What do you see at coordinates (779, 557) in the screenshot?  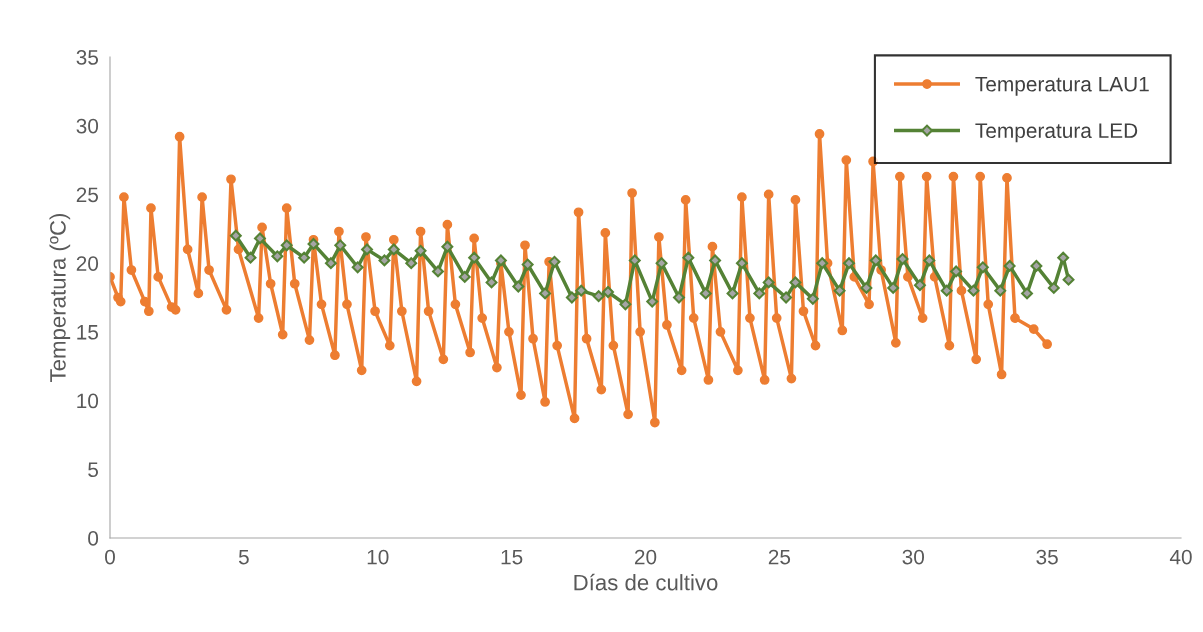 I see `x-tick-label: 25` at bounding box center [779, 557].